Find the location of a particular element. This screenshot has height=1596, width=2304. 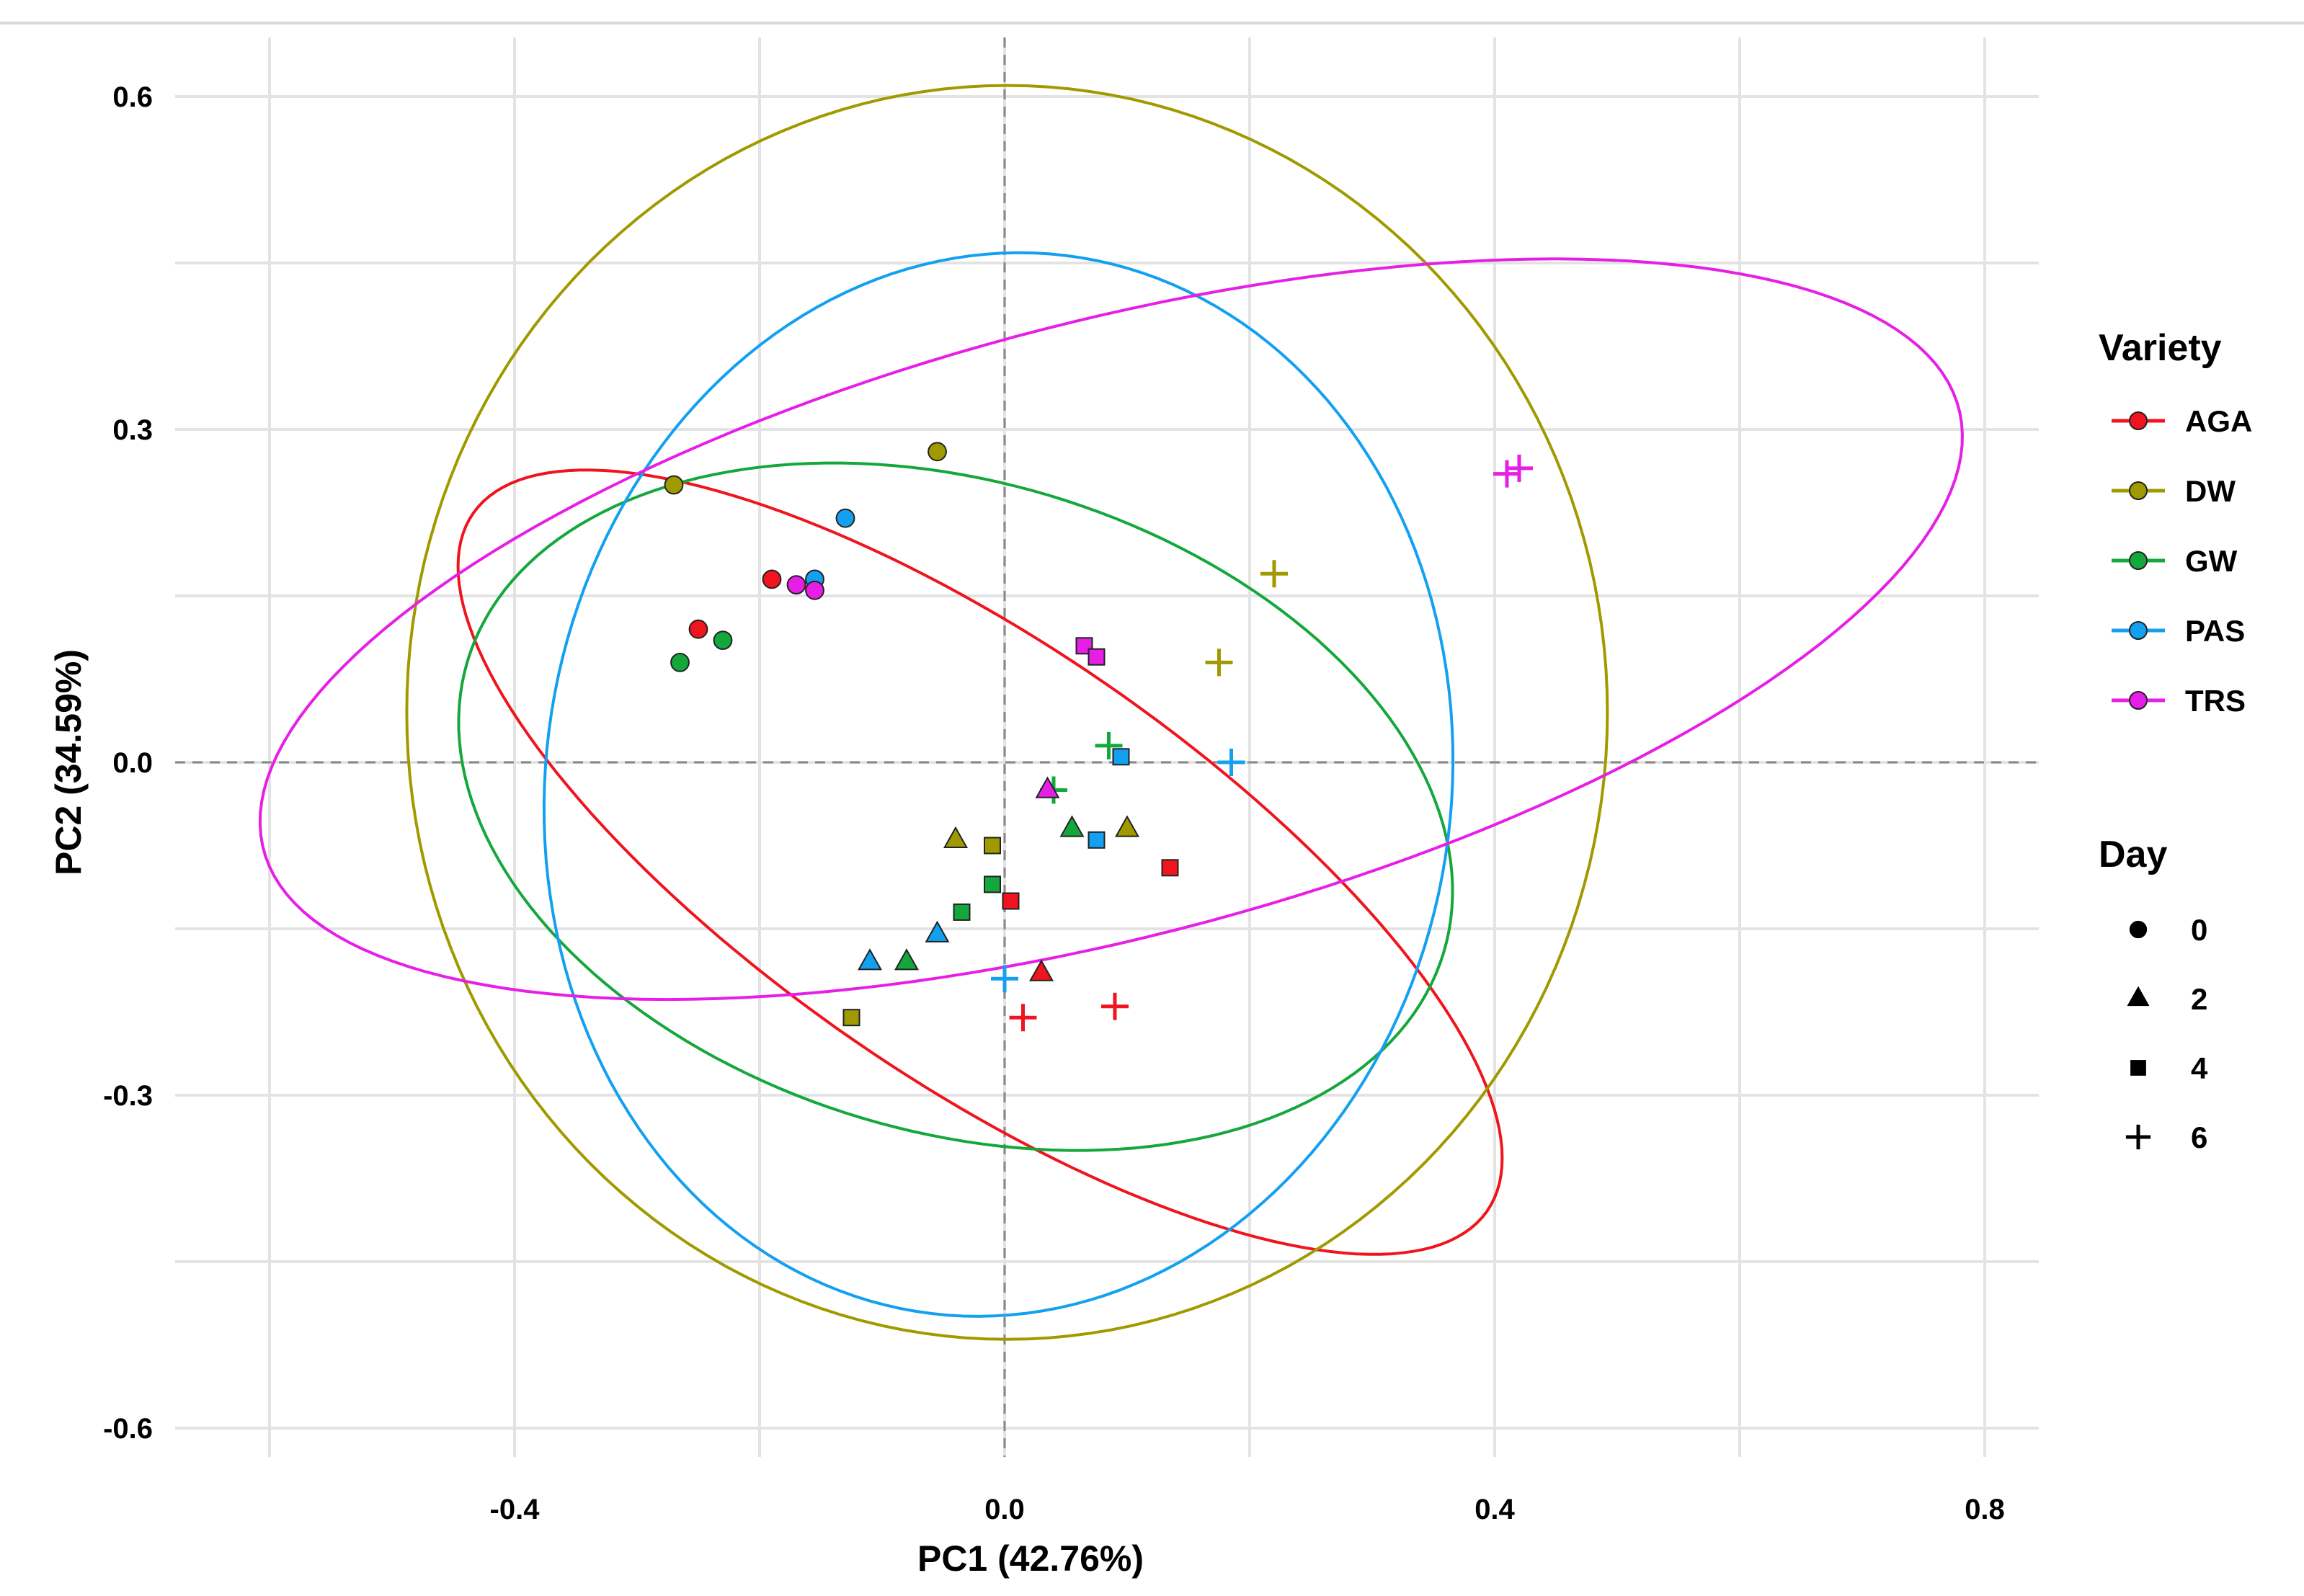

point-trs-day2 is located at coordinates (1048, 787).